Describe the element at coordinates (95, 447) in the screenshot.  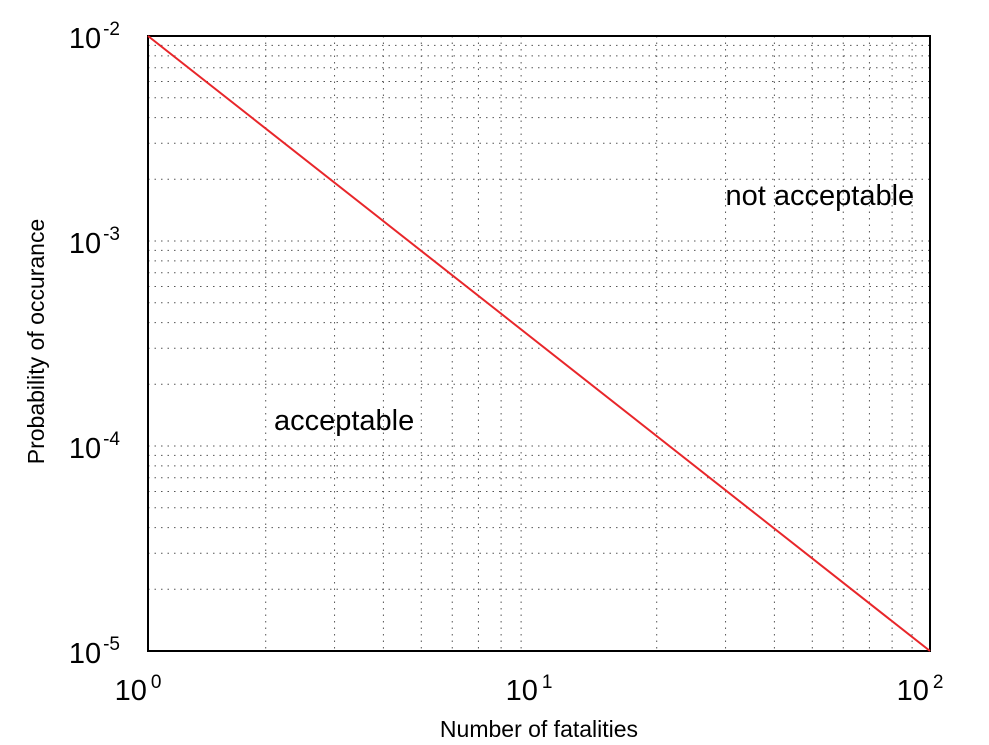
I see `y-tick-label: 10 -4` at that location.